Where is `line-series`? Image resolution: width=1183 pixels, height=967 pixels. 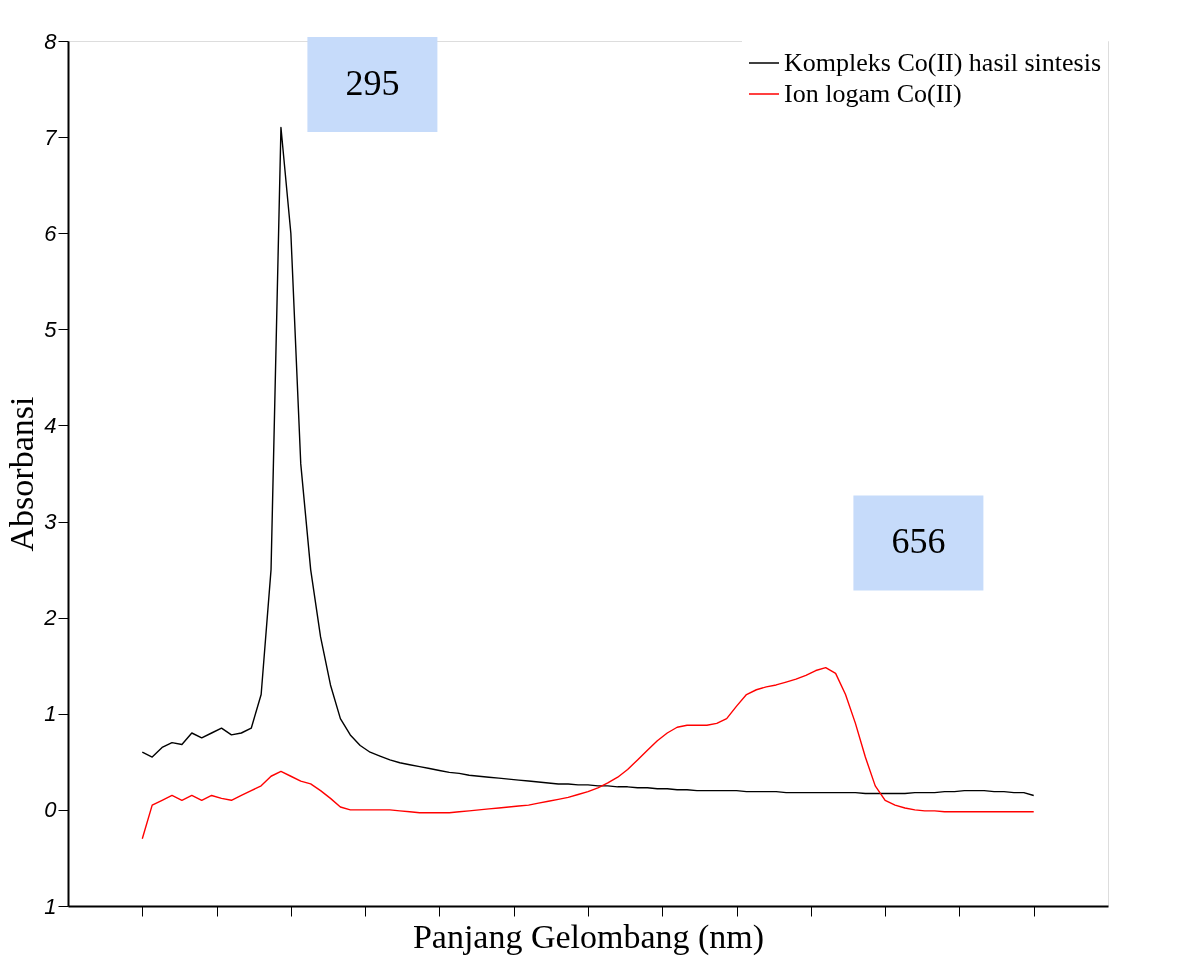 line-series is located at coordinates (588, 753).